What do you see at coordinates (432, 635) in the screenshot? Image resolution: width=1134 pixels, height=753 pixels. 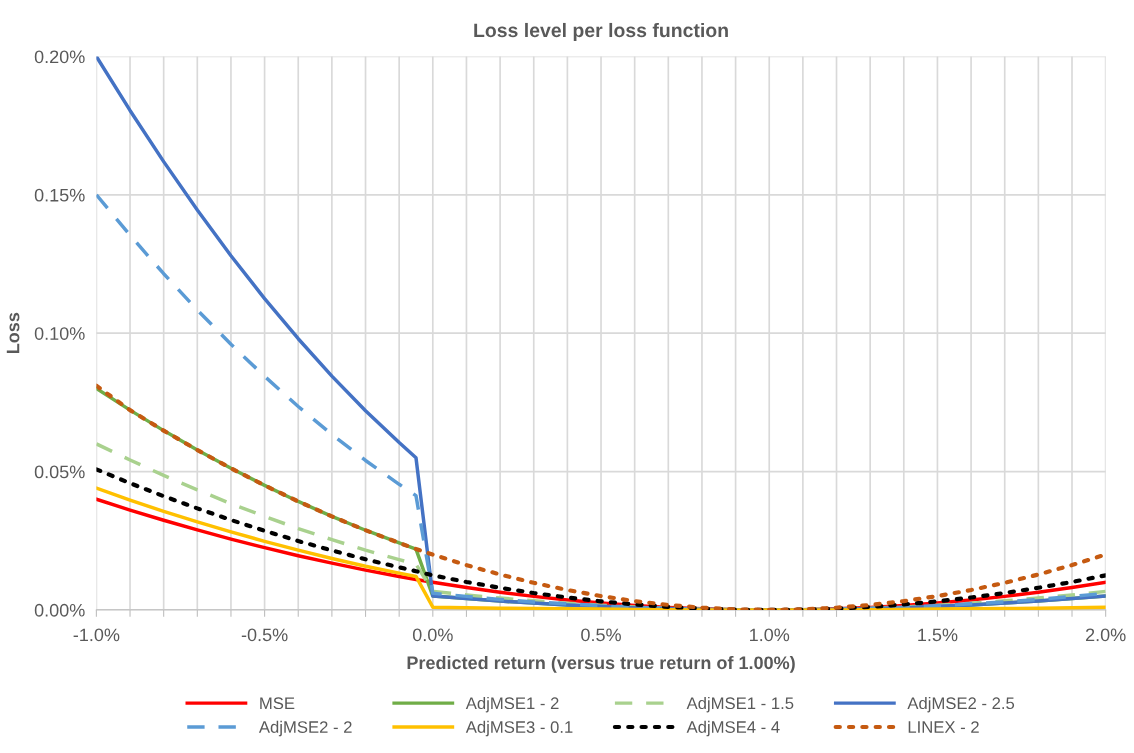 I see `x-tick-label: 0.0%` at bounding box center [432, 635].